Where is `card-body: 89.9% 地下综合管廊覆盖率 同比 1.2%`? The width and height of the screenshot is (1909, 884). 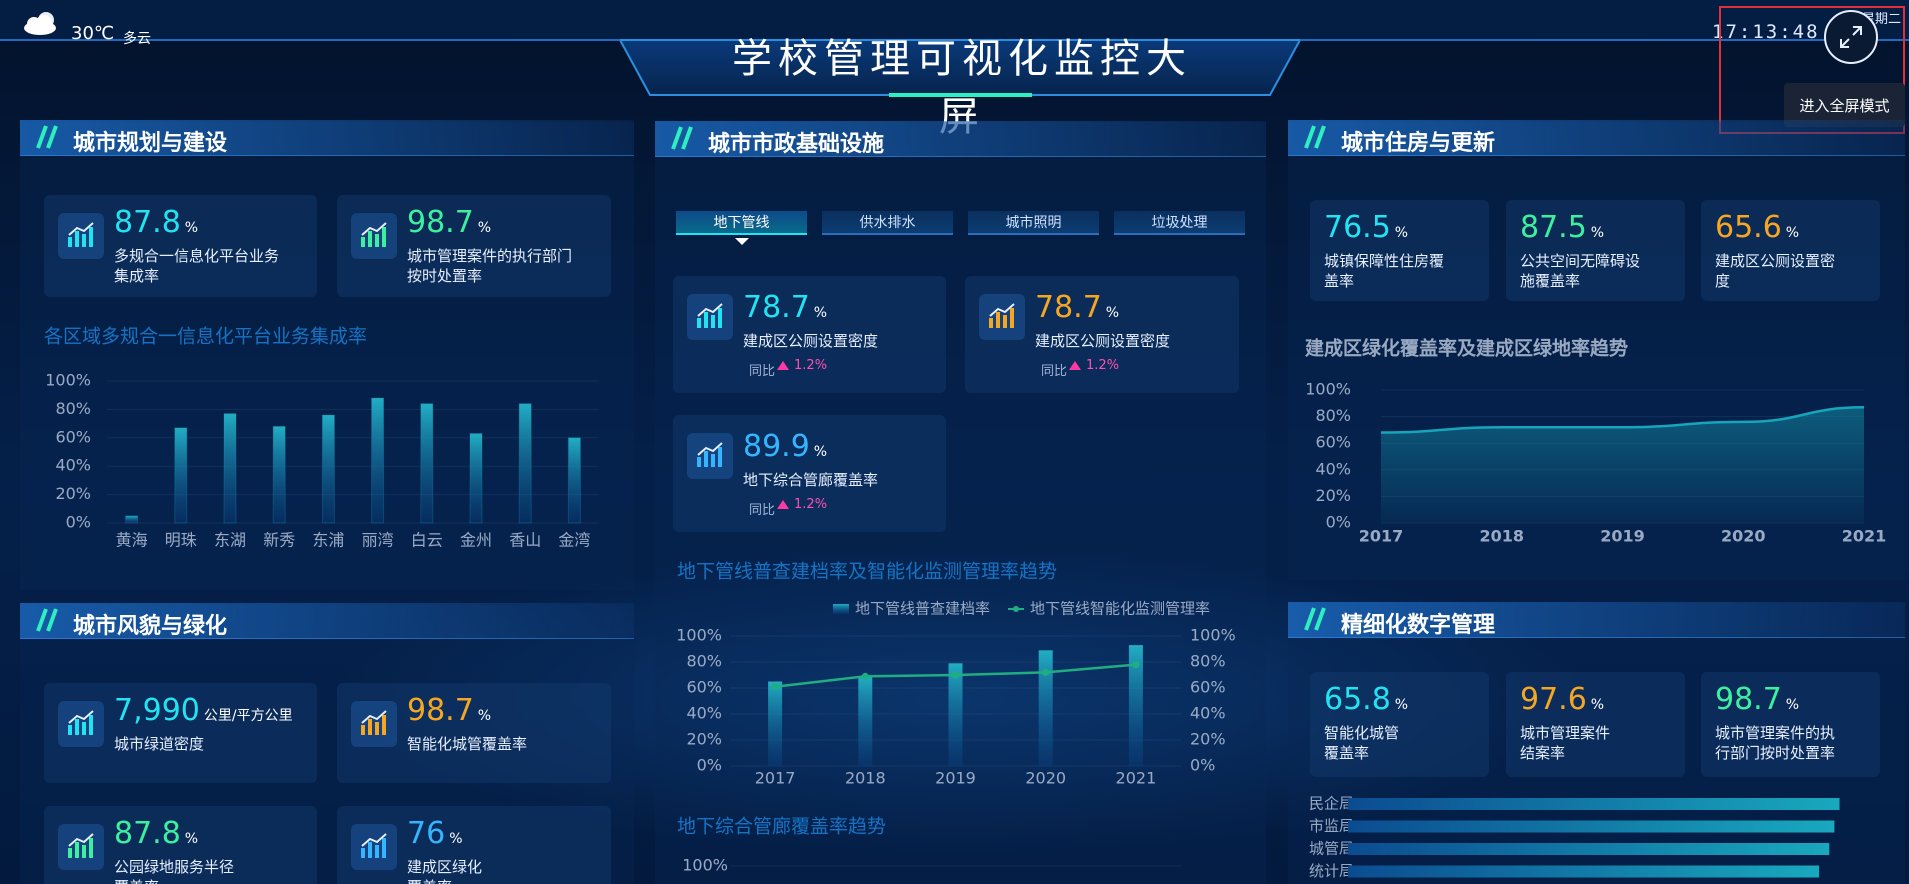 card-body: 89.9% 地下综合管廊覆盖率 同比 1.2% is located at coordinates (853, 473).